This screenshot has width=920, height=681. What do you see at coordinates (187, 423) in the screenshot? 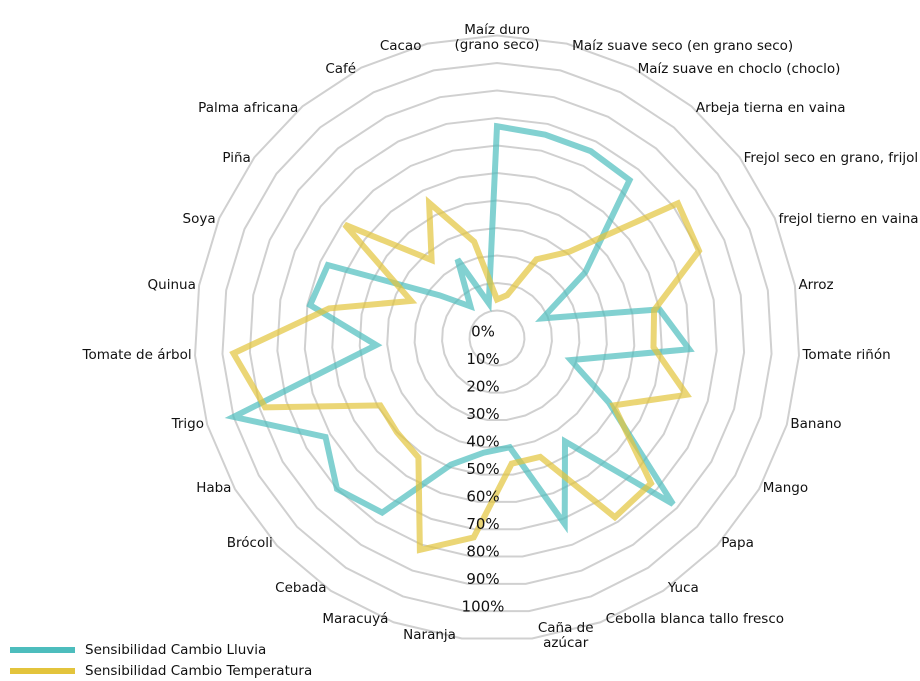
I see `category-label: Trigo` at bounding box center [187, 423].